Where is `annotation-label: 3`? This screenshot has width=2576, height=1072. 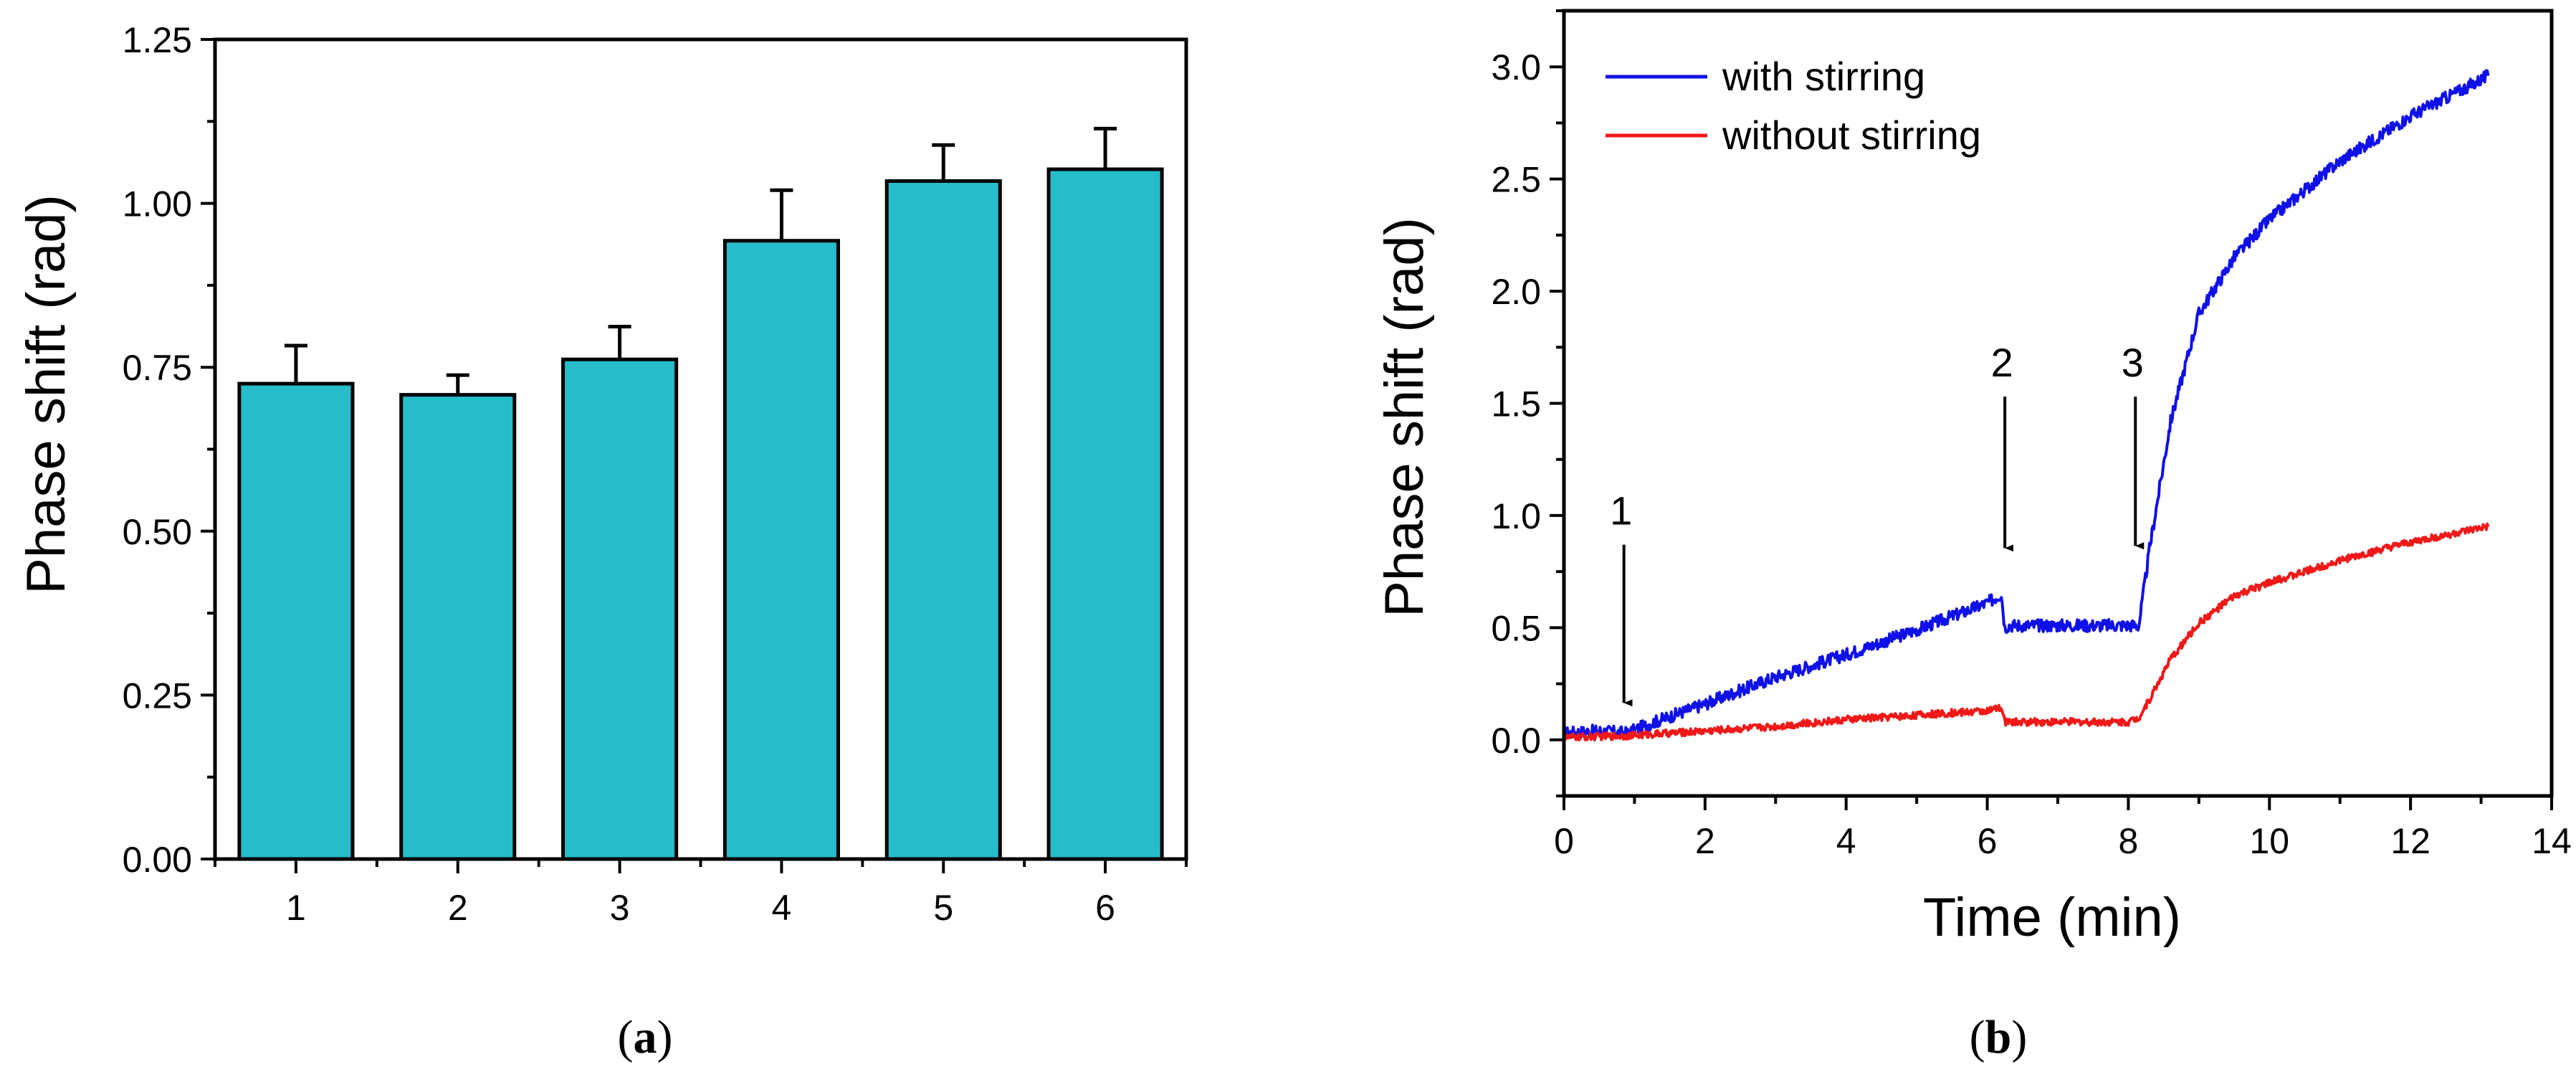
annotation-label: 3 is located at coordinates (2133, 362).